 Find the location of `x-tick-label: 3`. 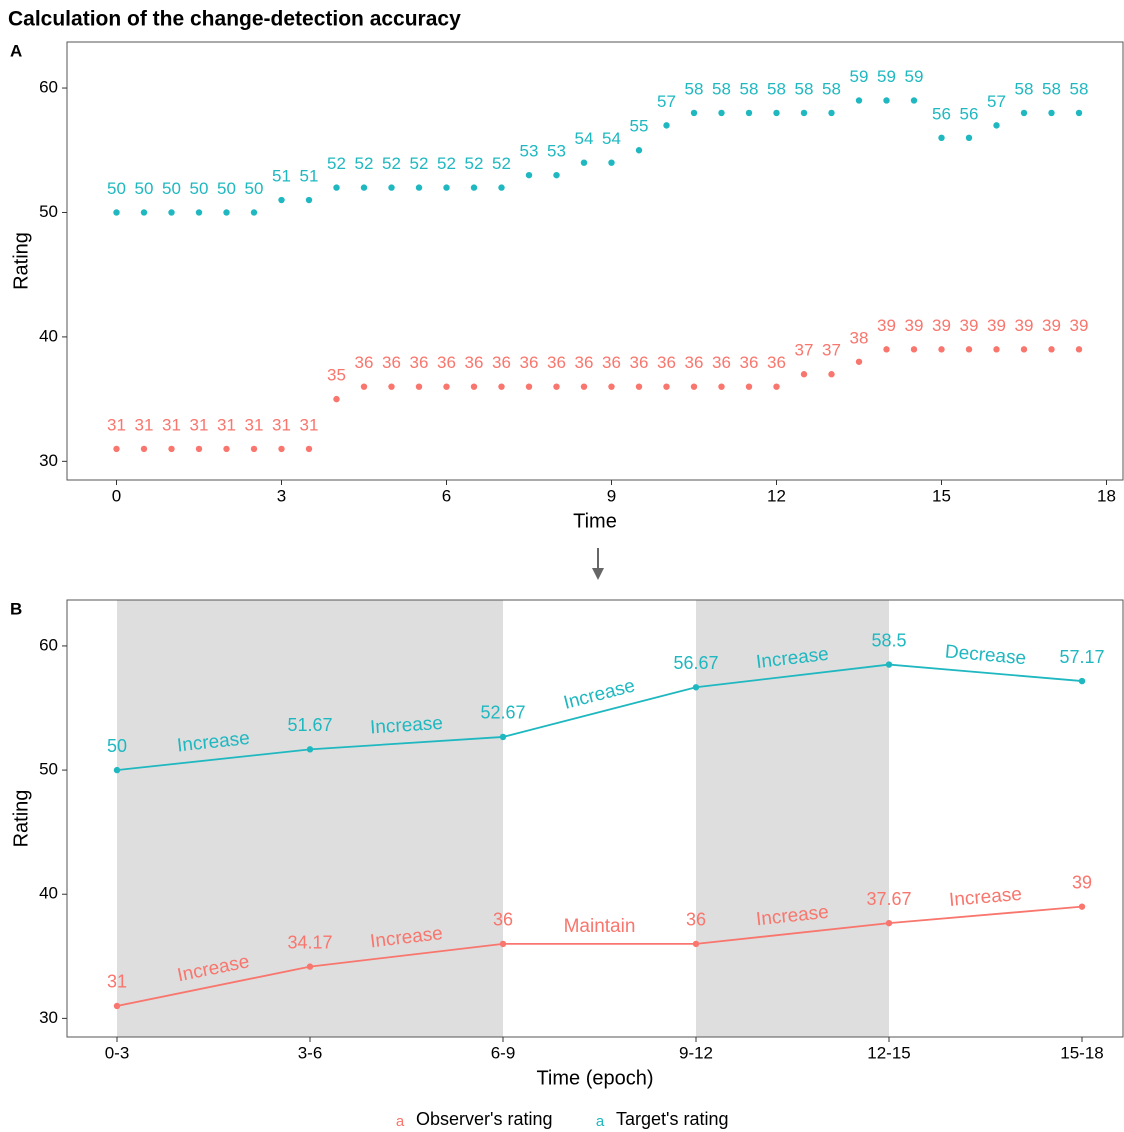

x-tick-label: 3 is located at coordinates (281, 495).